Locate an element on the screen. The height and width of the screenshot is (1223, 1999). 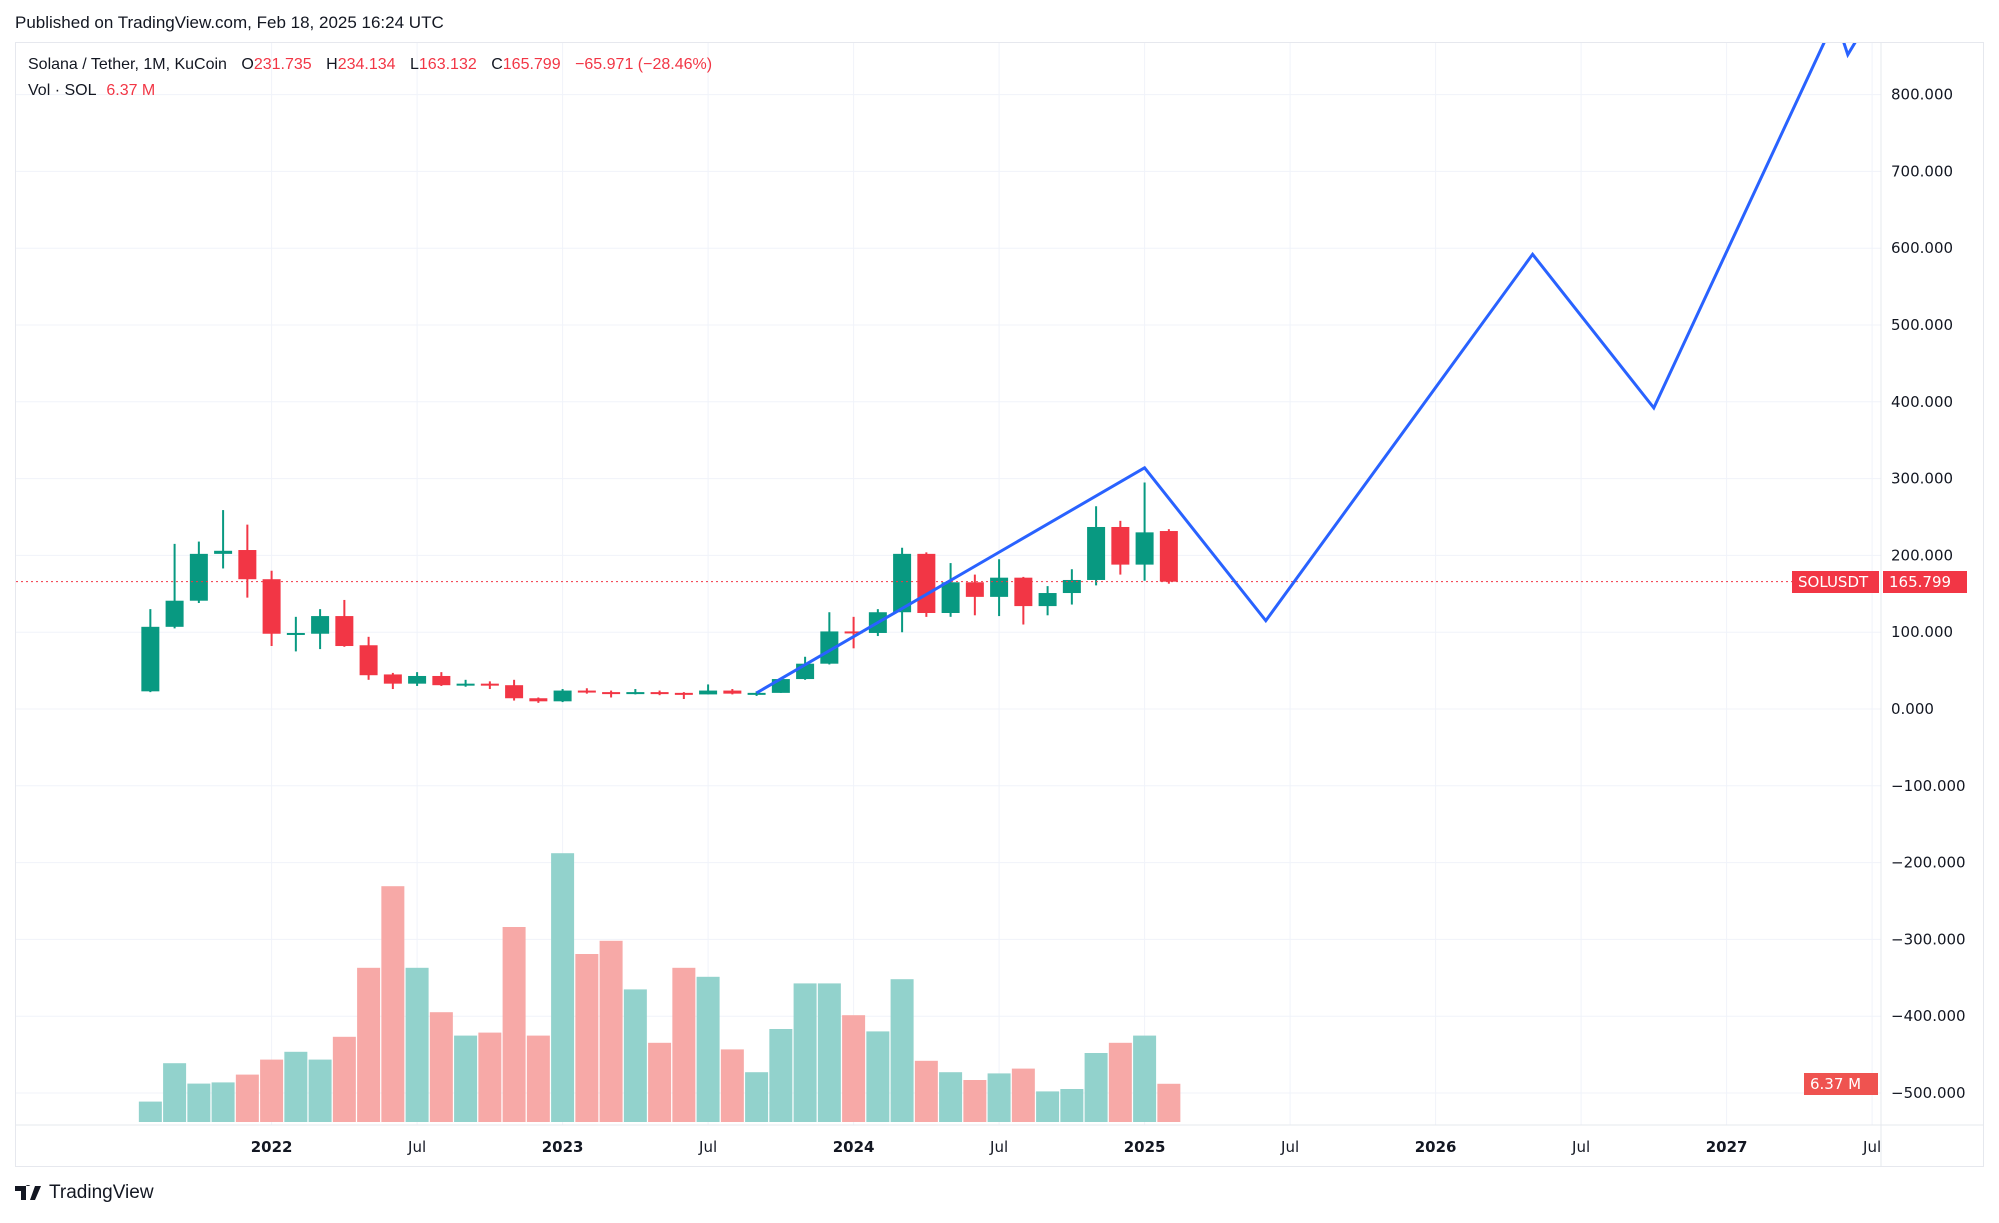
price-tick-label: 800.000 is located at coordinates (1922, 95).